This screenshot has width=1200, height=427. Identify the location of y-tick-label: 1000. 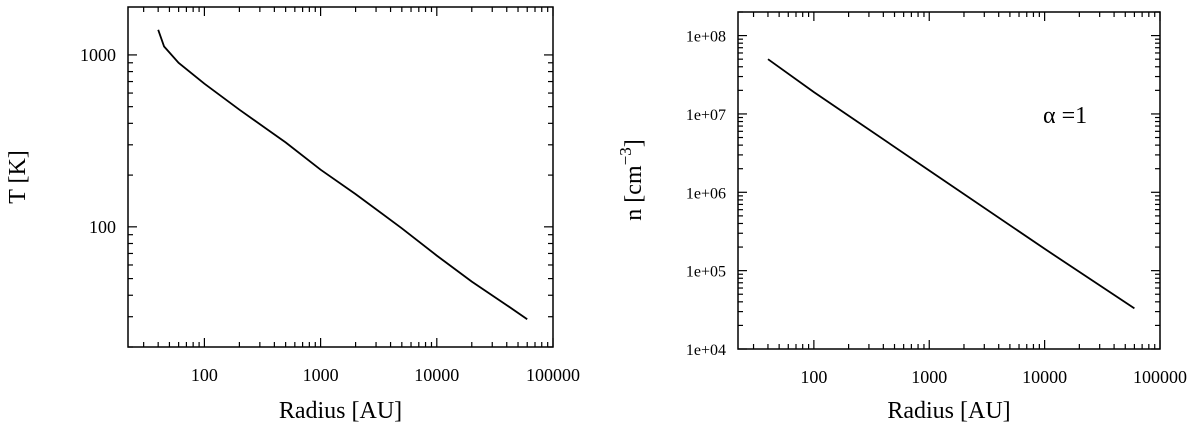
(98, 55).